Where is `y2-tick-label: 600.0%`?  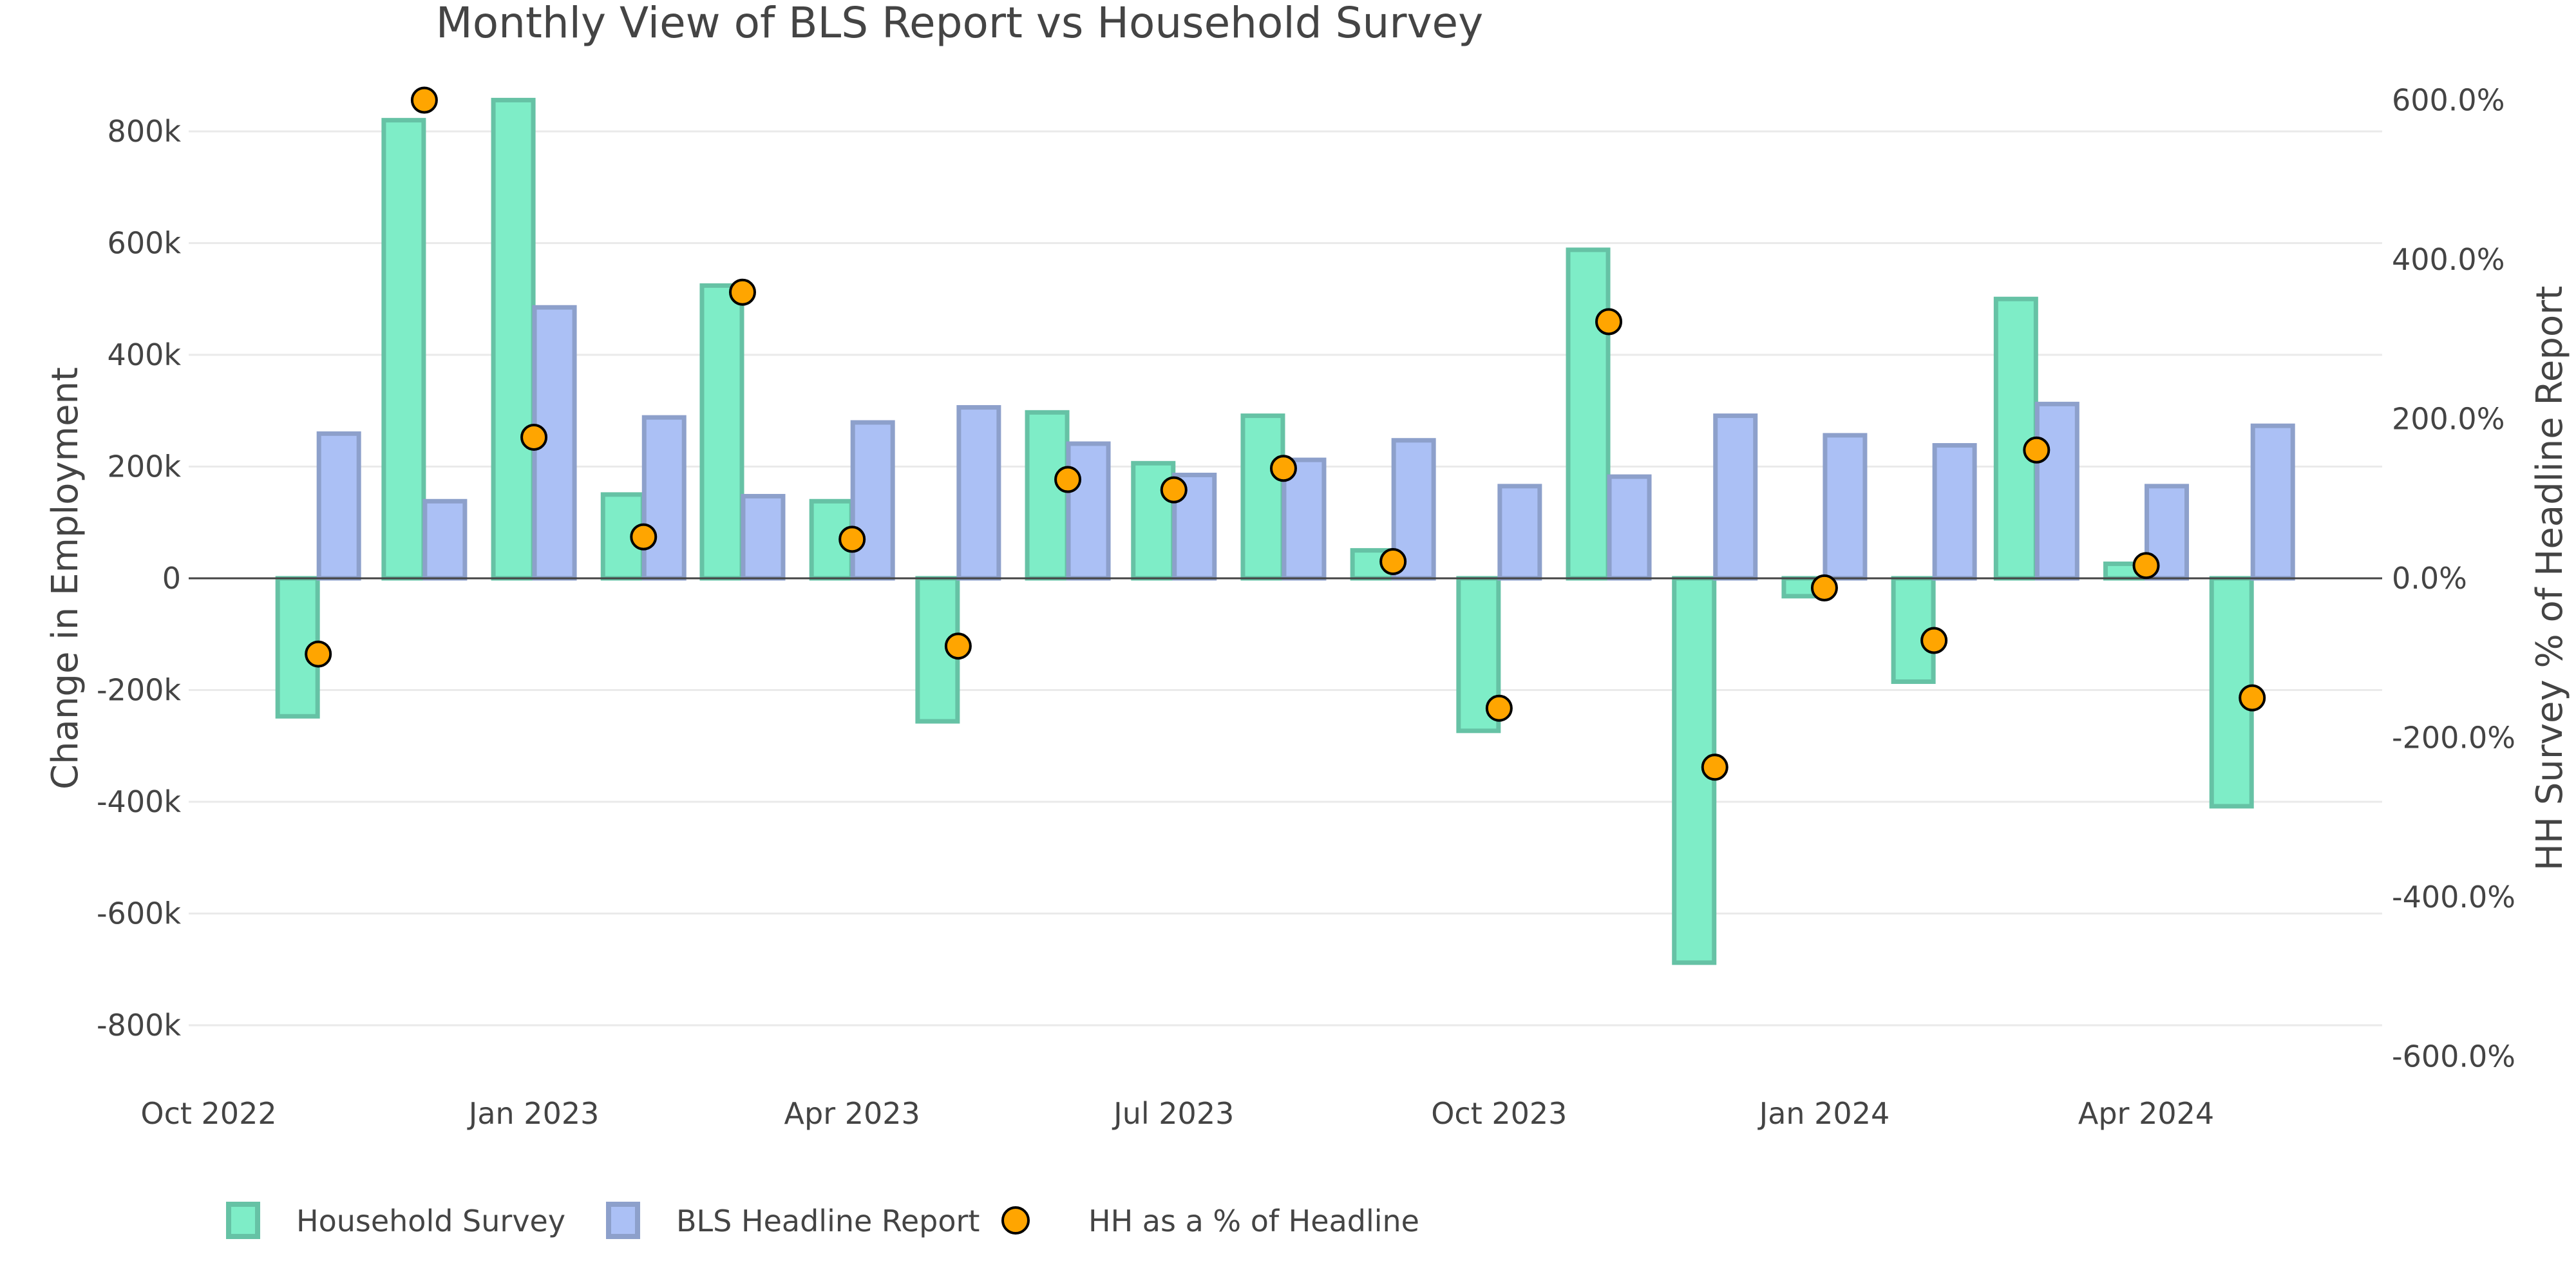 y2-tick-label: 600.0% is located at coordinates (2448, 100).